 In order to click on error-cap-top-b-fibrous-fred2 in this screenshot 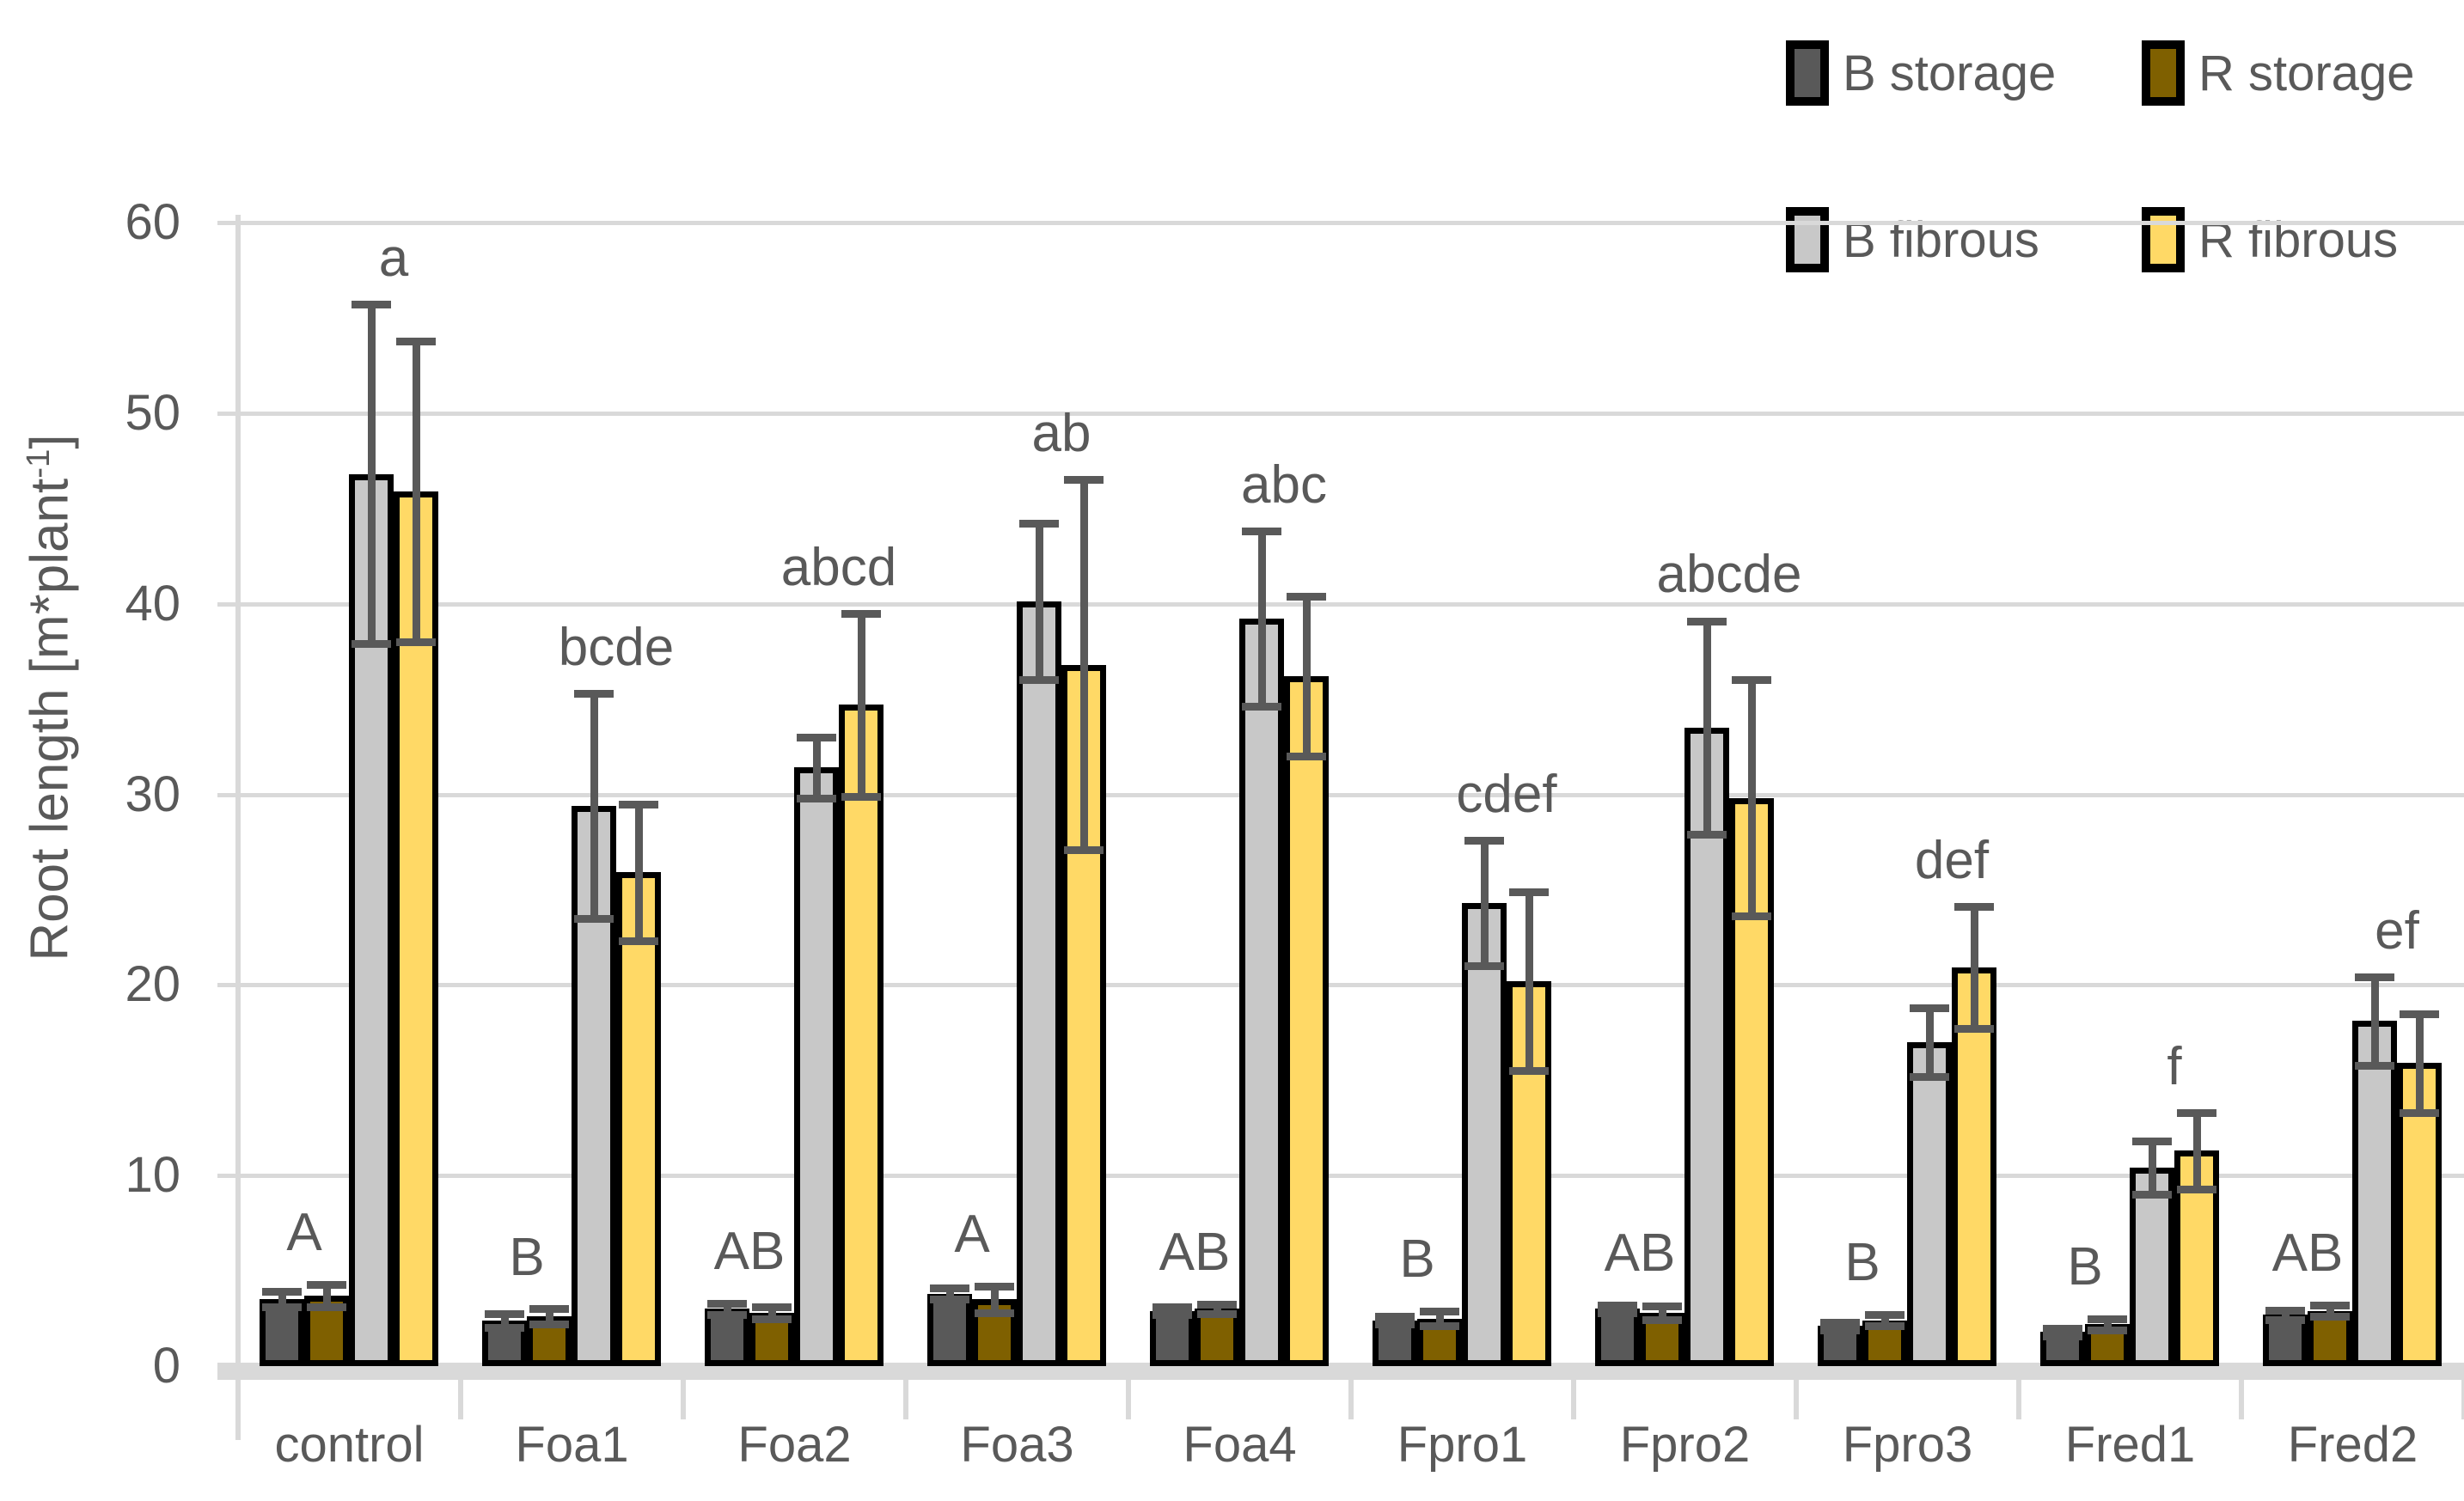, I will do `click(2374, 978)`.